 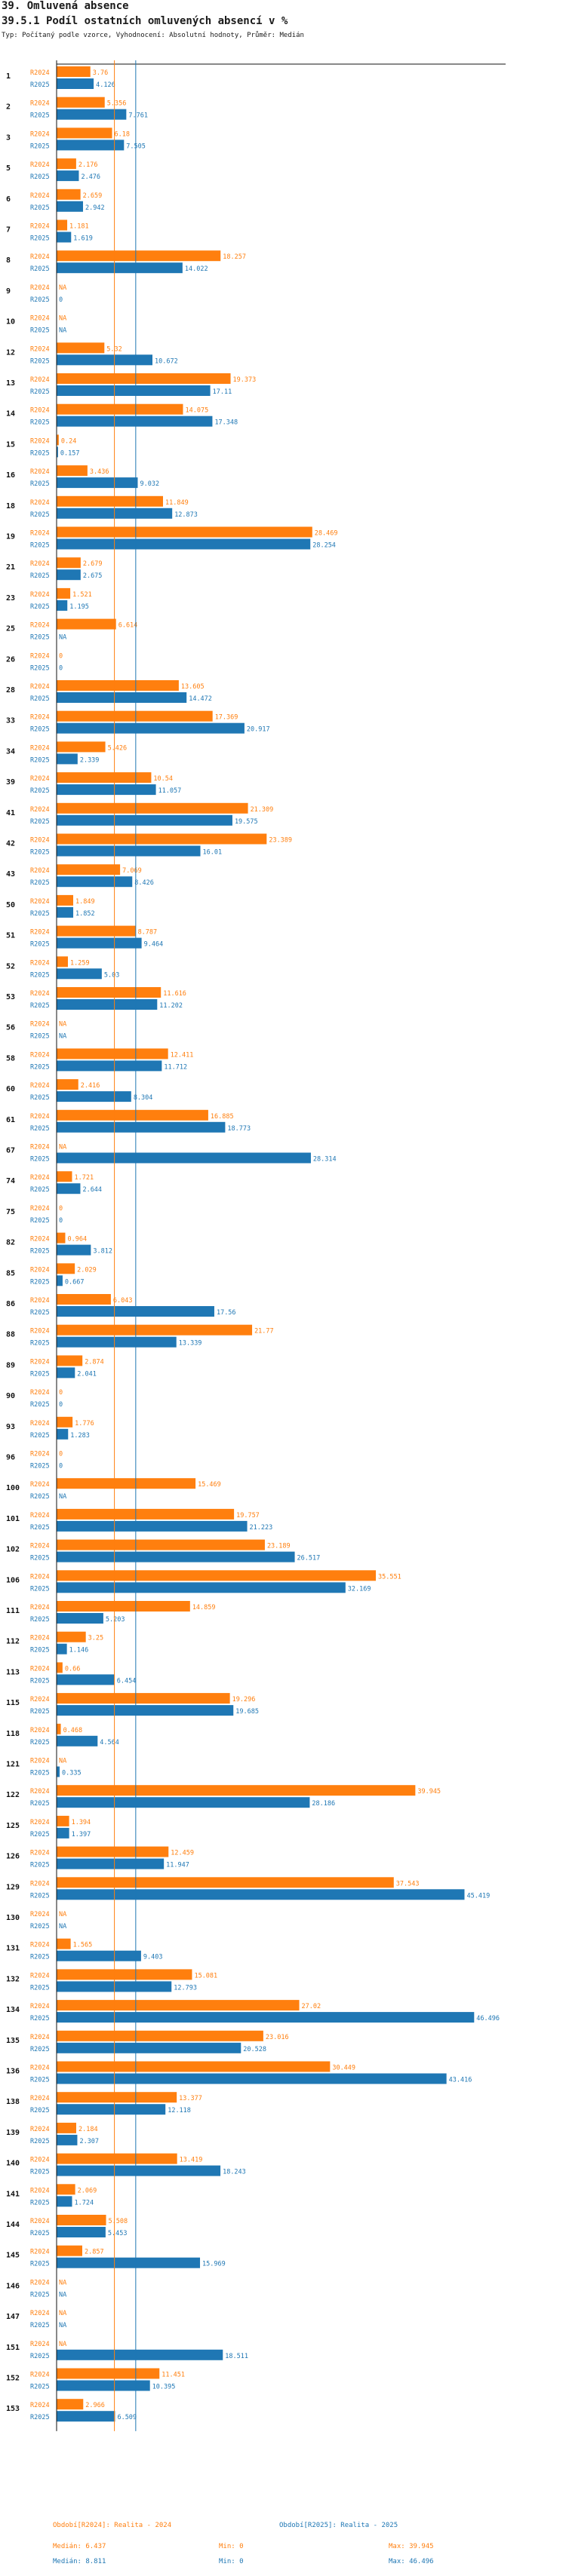 I want to click on value-label-r2024-42: 23.389, so click(x=280, y=841).